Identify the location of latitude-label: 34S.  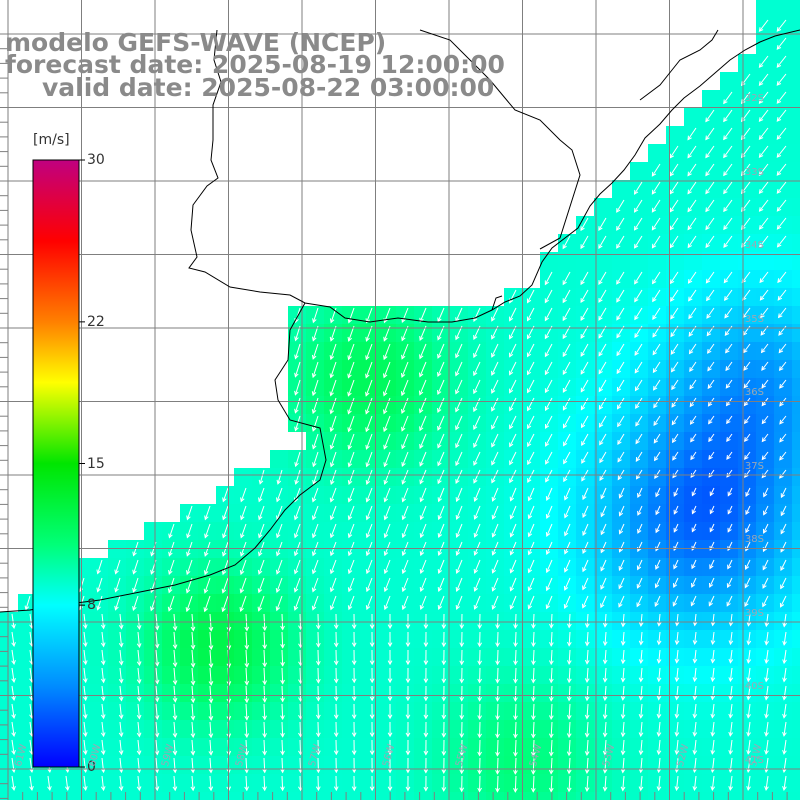
(754, 245).